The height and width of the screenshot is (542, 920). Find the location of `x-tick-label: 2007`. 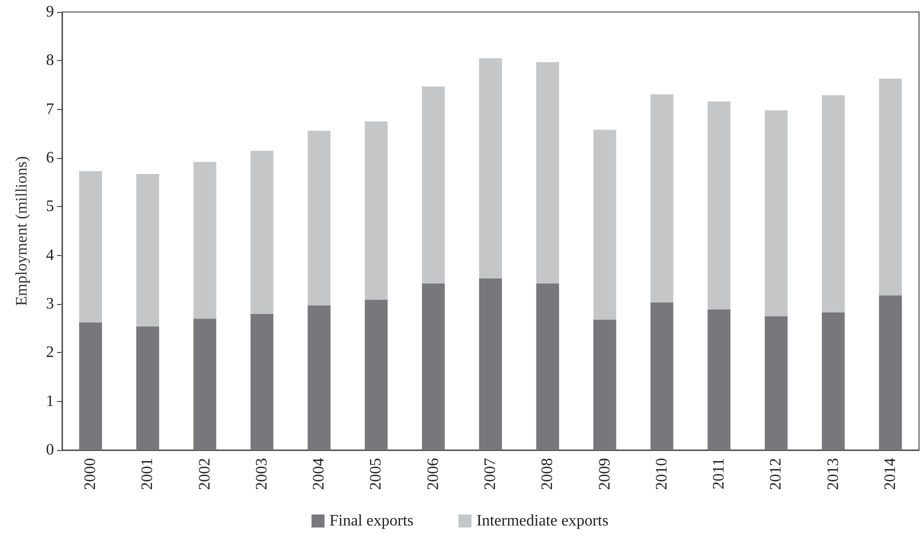

x-tick-label: 2007 is located at coordinates (490, 474).